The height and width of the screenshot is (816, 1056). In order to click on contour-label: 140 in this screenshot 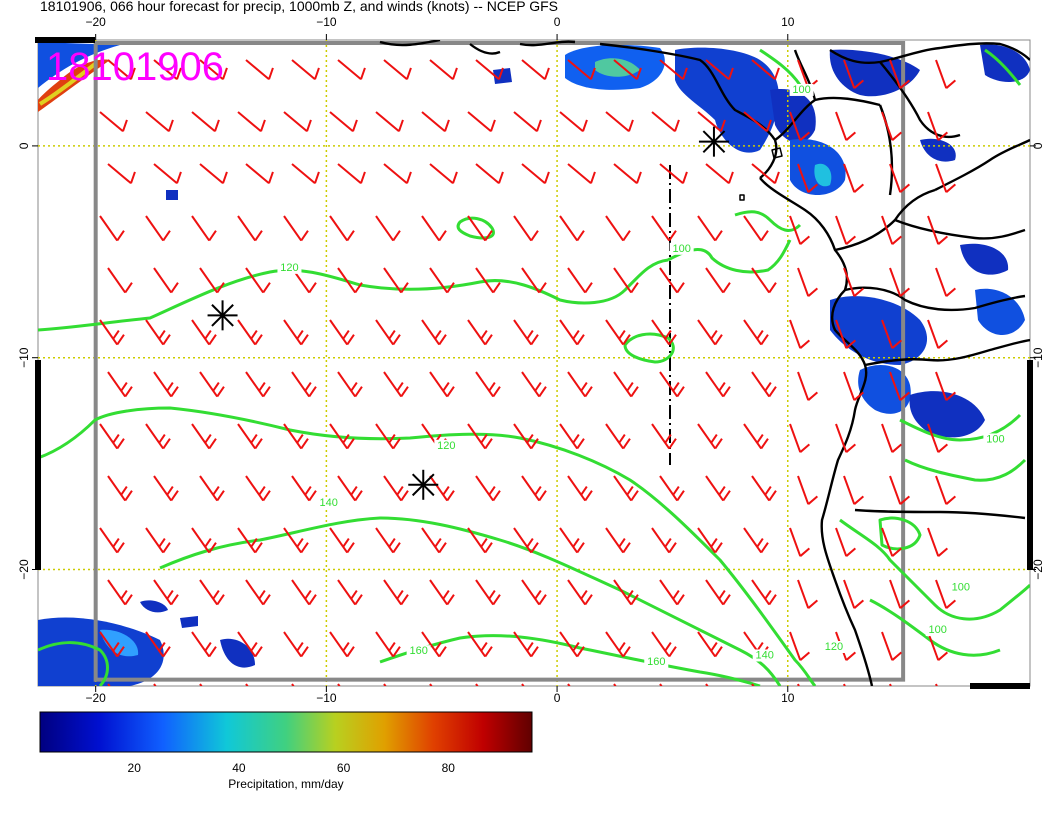, I will do `click(328, 503)`.